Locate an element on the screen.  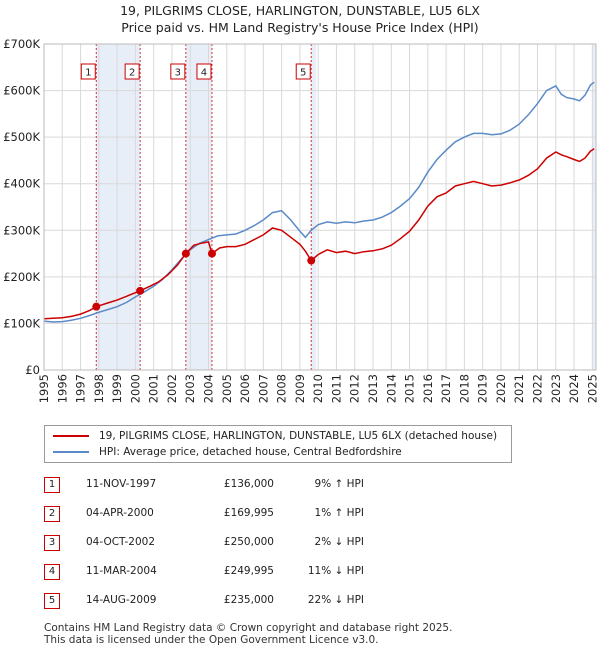
transaction-hpi-diff: 9% ↑ HPI is located at coordinates (339, 484).